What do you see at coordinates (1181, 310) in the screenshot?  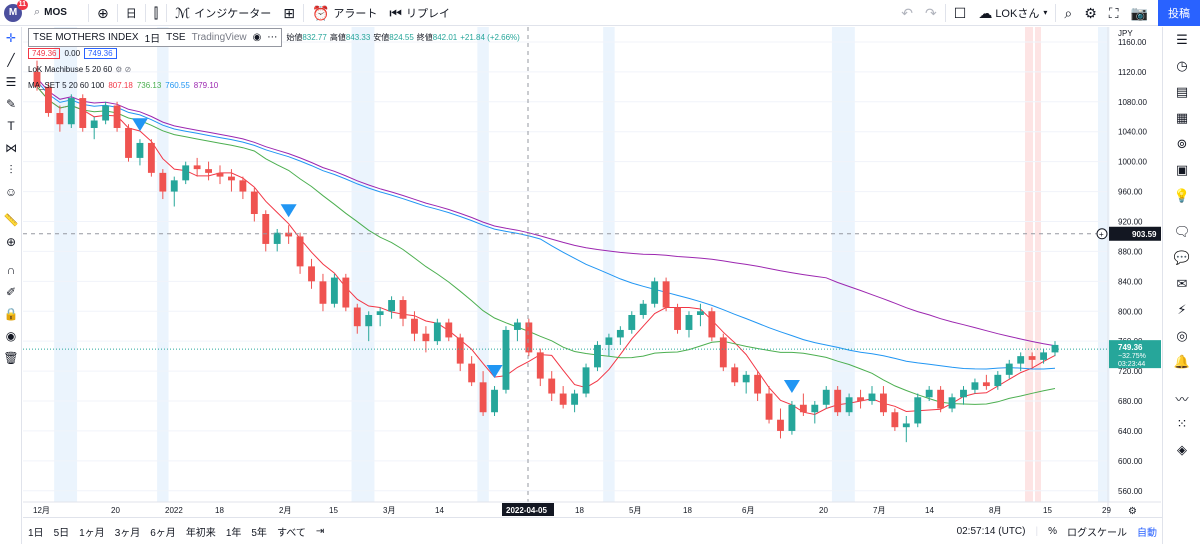 I see `pine-editor-button: ⚡` at bounding box center [1181, 310].